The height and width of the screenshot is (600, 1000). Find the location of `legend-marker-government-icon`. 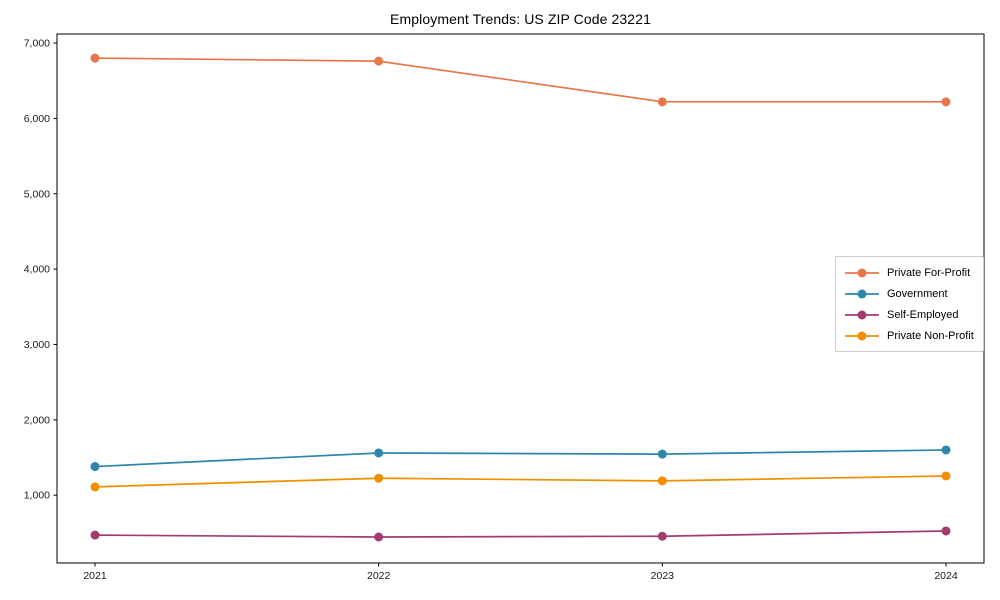

legend-marker-government-icon is located at coordinates (862, 293).